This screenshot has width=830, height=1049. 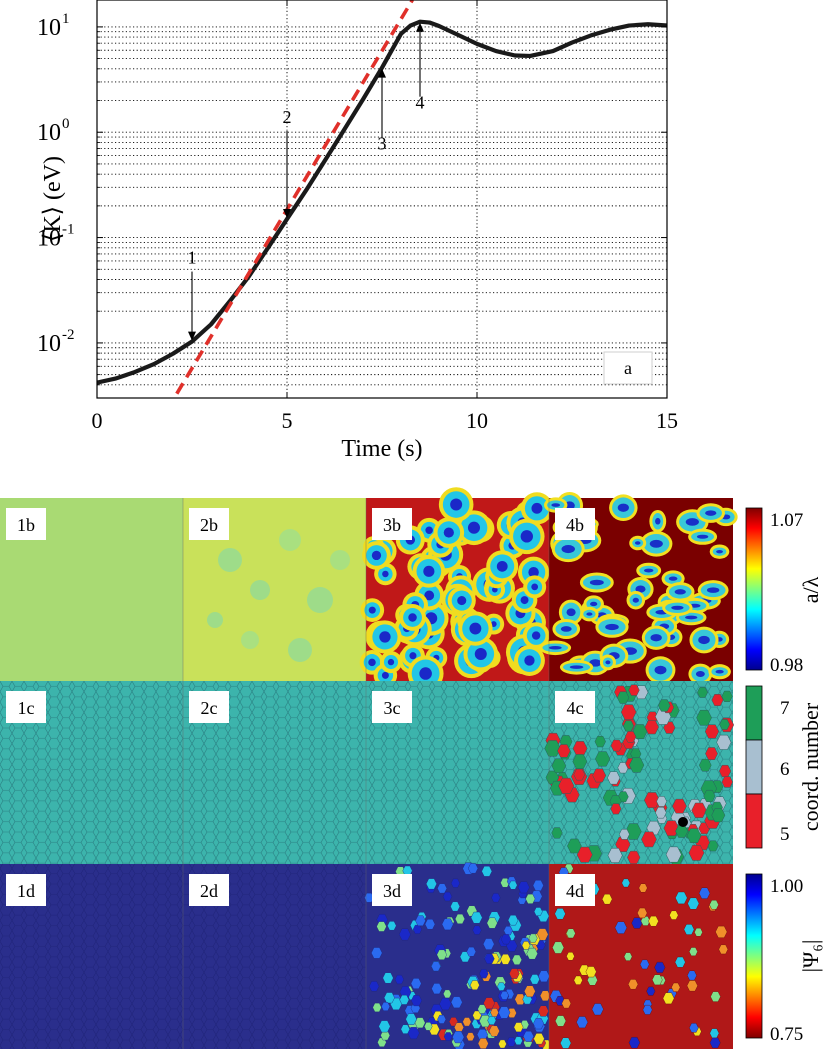 What do you see at coordinates (667, 420) in the screenshot?
I see `x-tick-label: 15` at bounding box center [667, 420].